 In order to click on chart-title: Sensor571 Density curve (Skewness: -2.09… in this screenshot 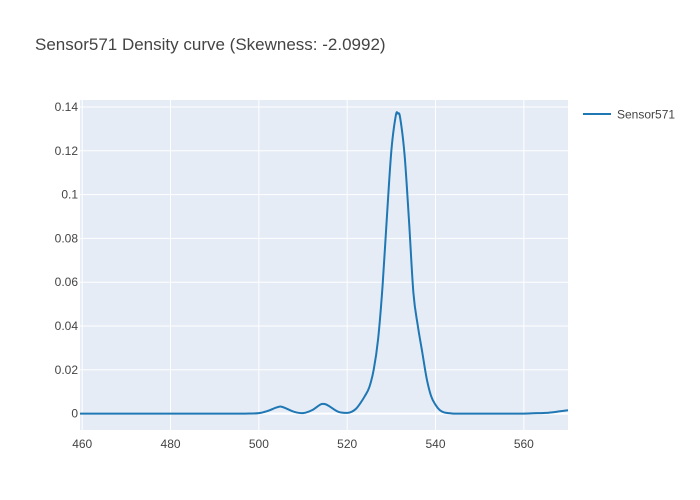, I will do `click(210, 44)`.